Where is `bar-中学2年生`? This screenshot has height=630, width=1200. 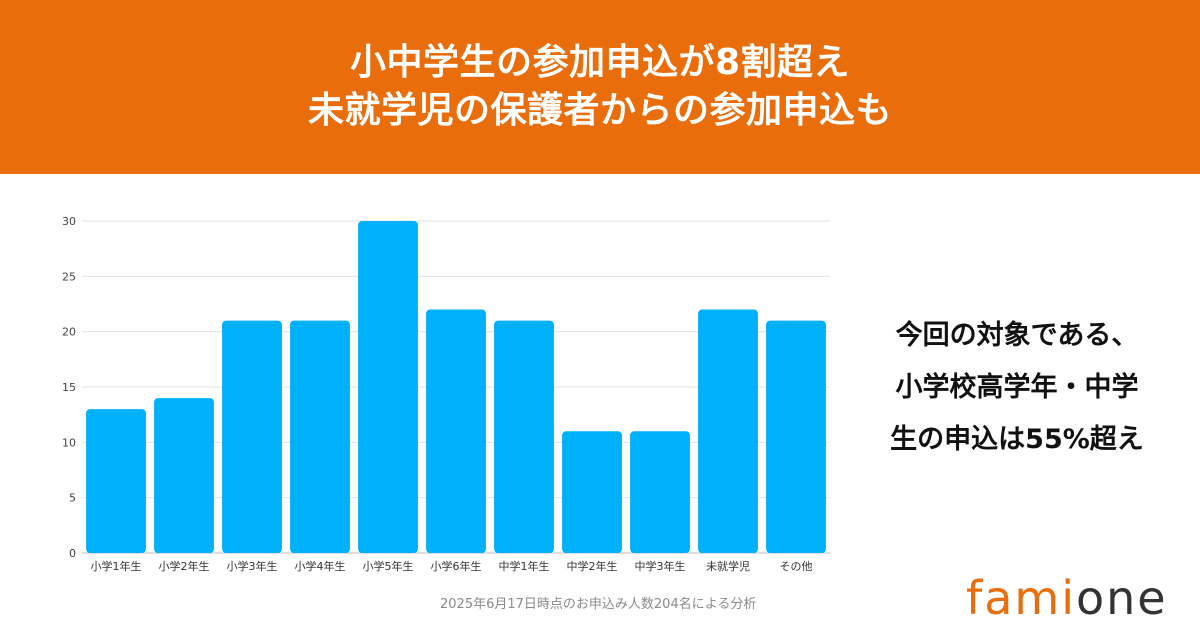 bar-中学2年生 is located at coordinates (592, 492).